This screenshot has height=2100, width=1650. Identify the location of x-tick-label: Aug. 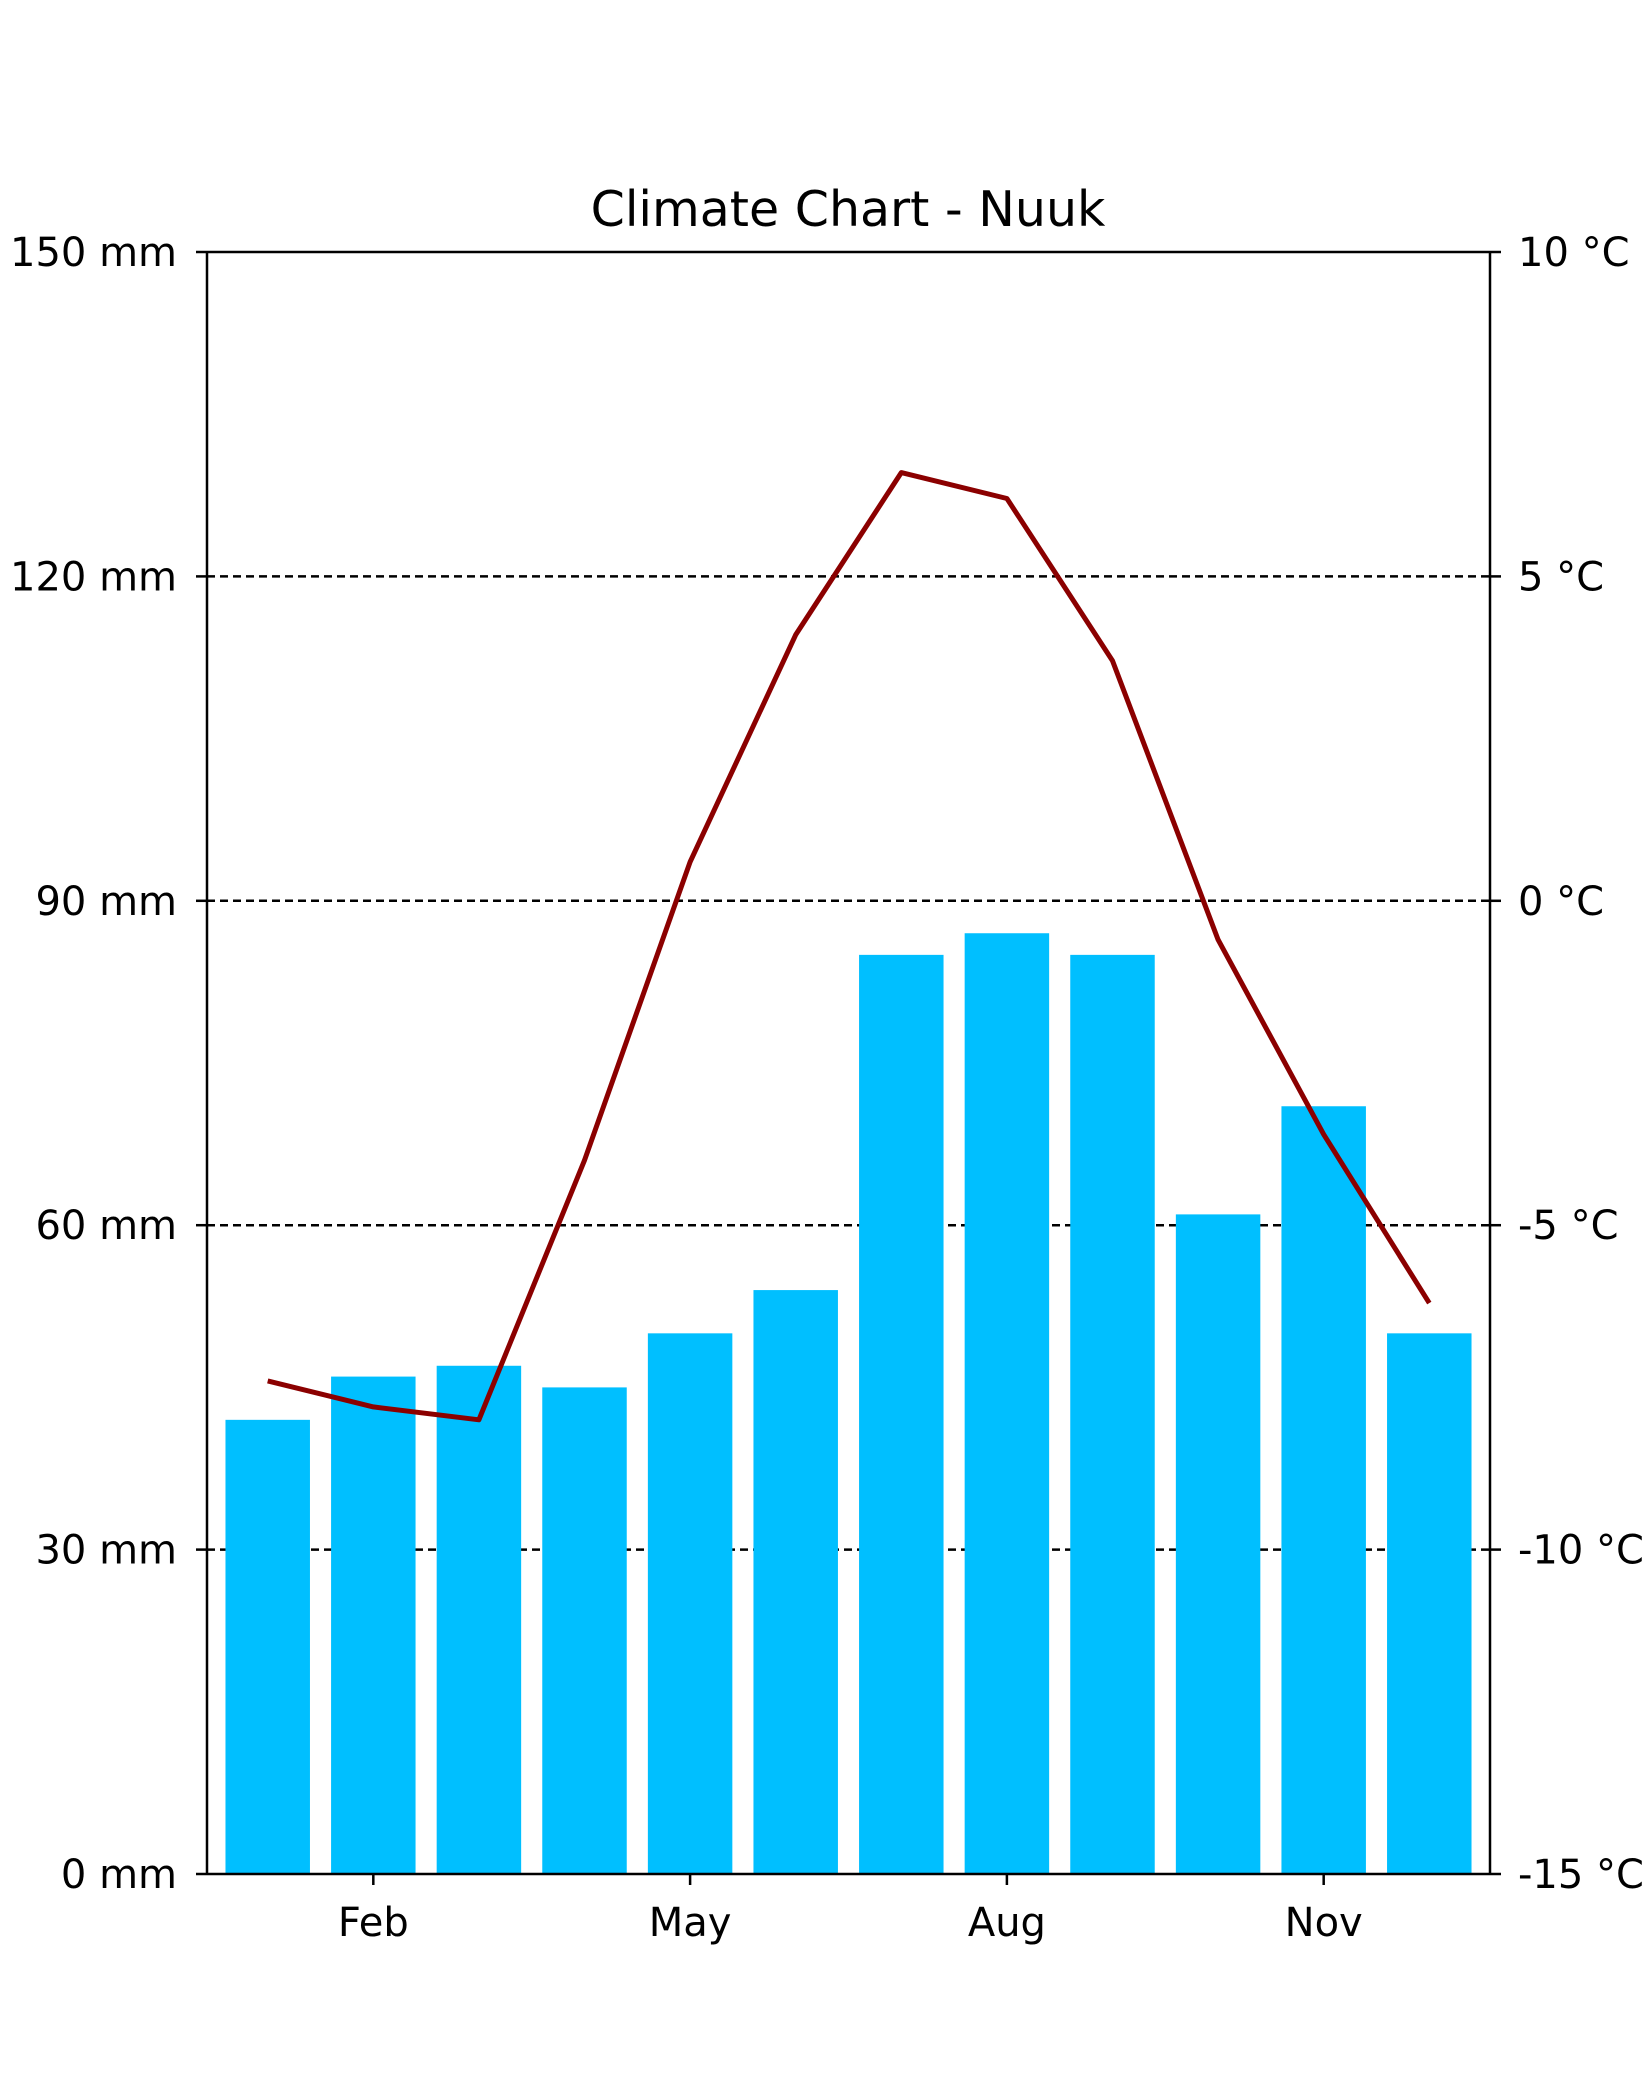
(1007, 1923).